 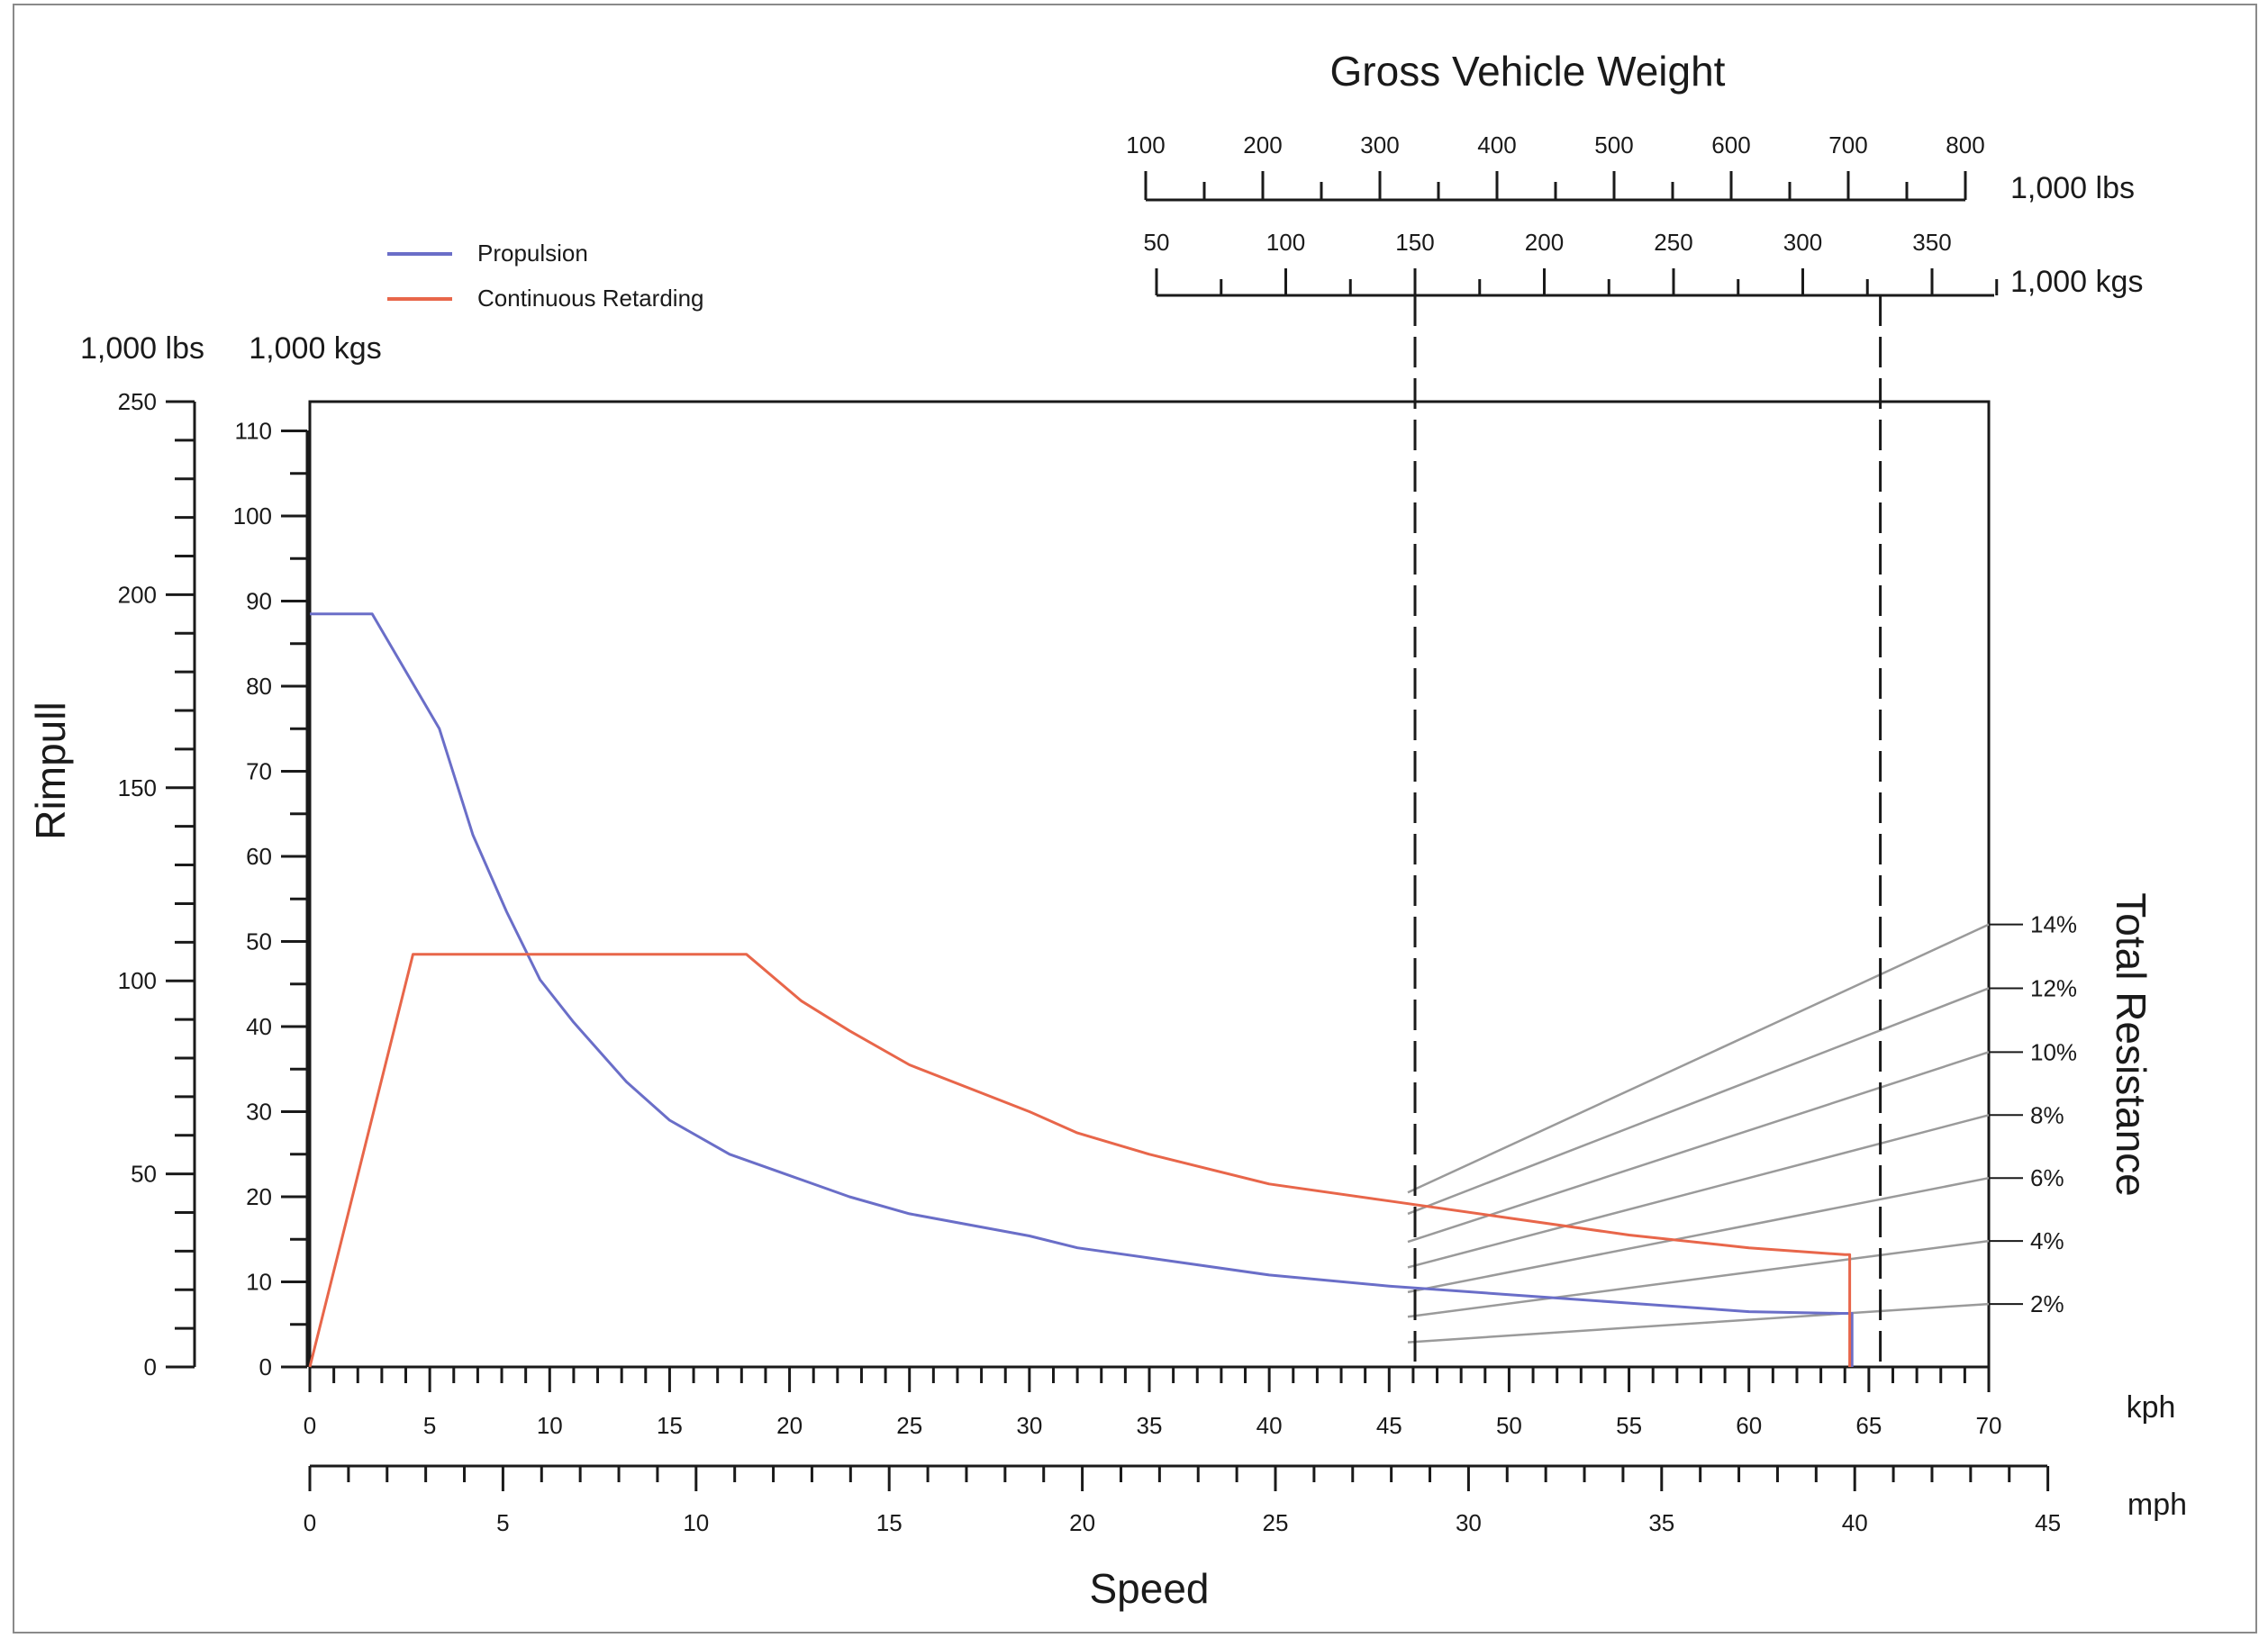 What do you see at coordinates (909, 1426) in the screenshot?
I see `x-kph-tick-label: 25` at bounding box center [909, 1426].